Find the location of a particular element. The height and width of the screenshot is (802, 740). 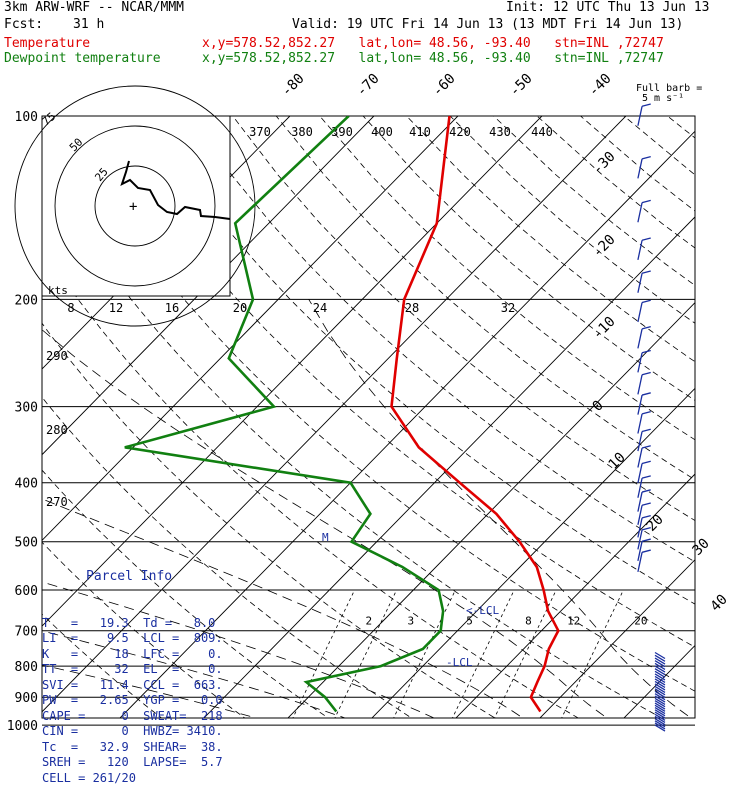

temperature-tick-label: -30 is located at coordinates (604, 163).